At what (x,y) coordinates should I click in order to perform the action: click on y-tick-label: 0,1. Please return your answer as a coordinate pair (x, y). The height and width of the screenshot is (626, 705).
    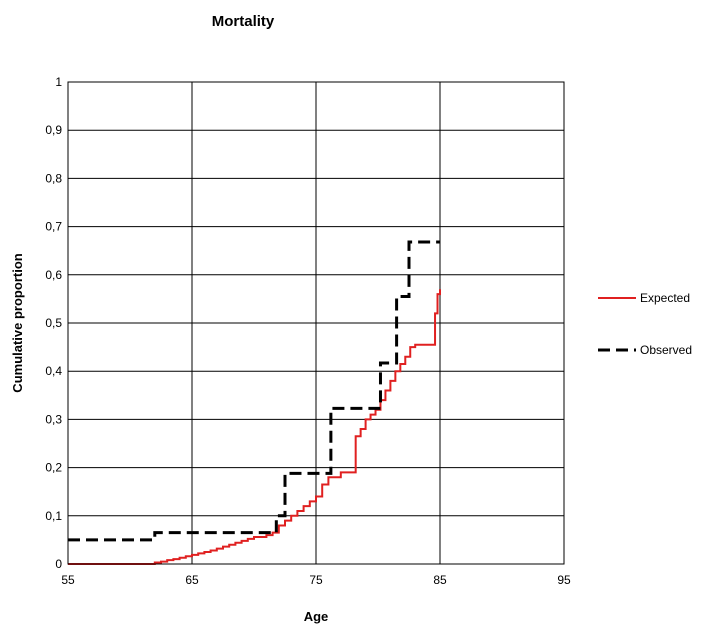
    Looking at the image, I should click on (53, 516).